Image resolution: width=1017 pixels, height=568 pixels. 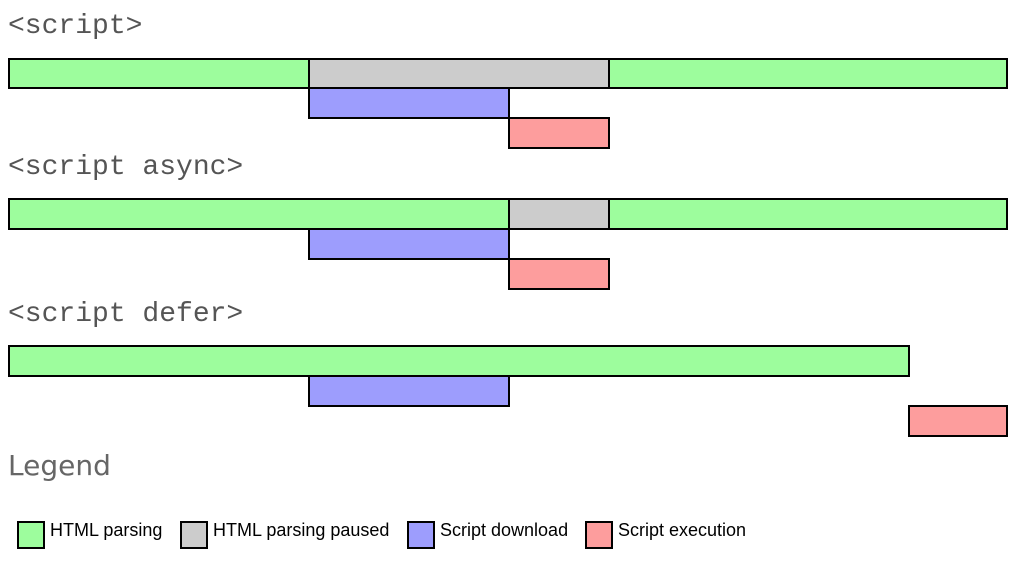 I want to click on defer-download-bar, so click(x=409, y=391).